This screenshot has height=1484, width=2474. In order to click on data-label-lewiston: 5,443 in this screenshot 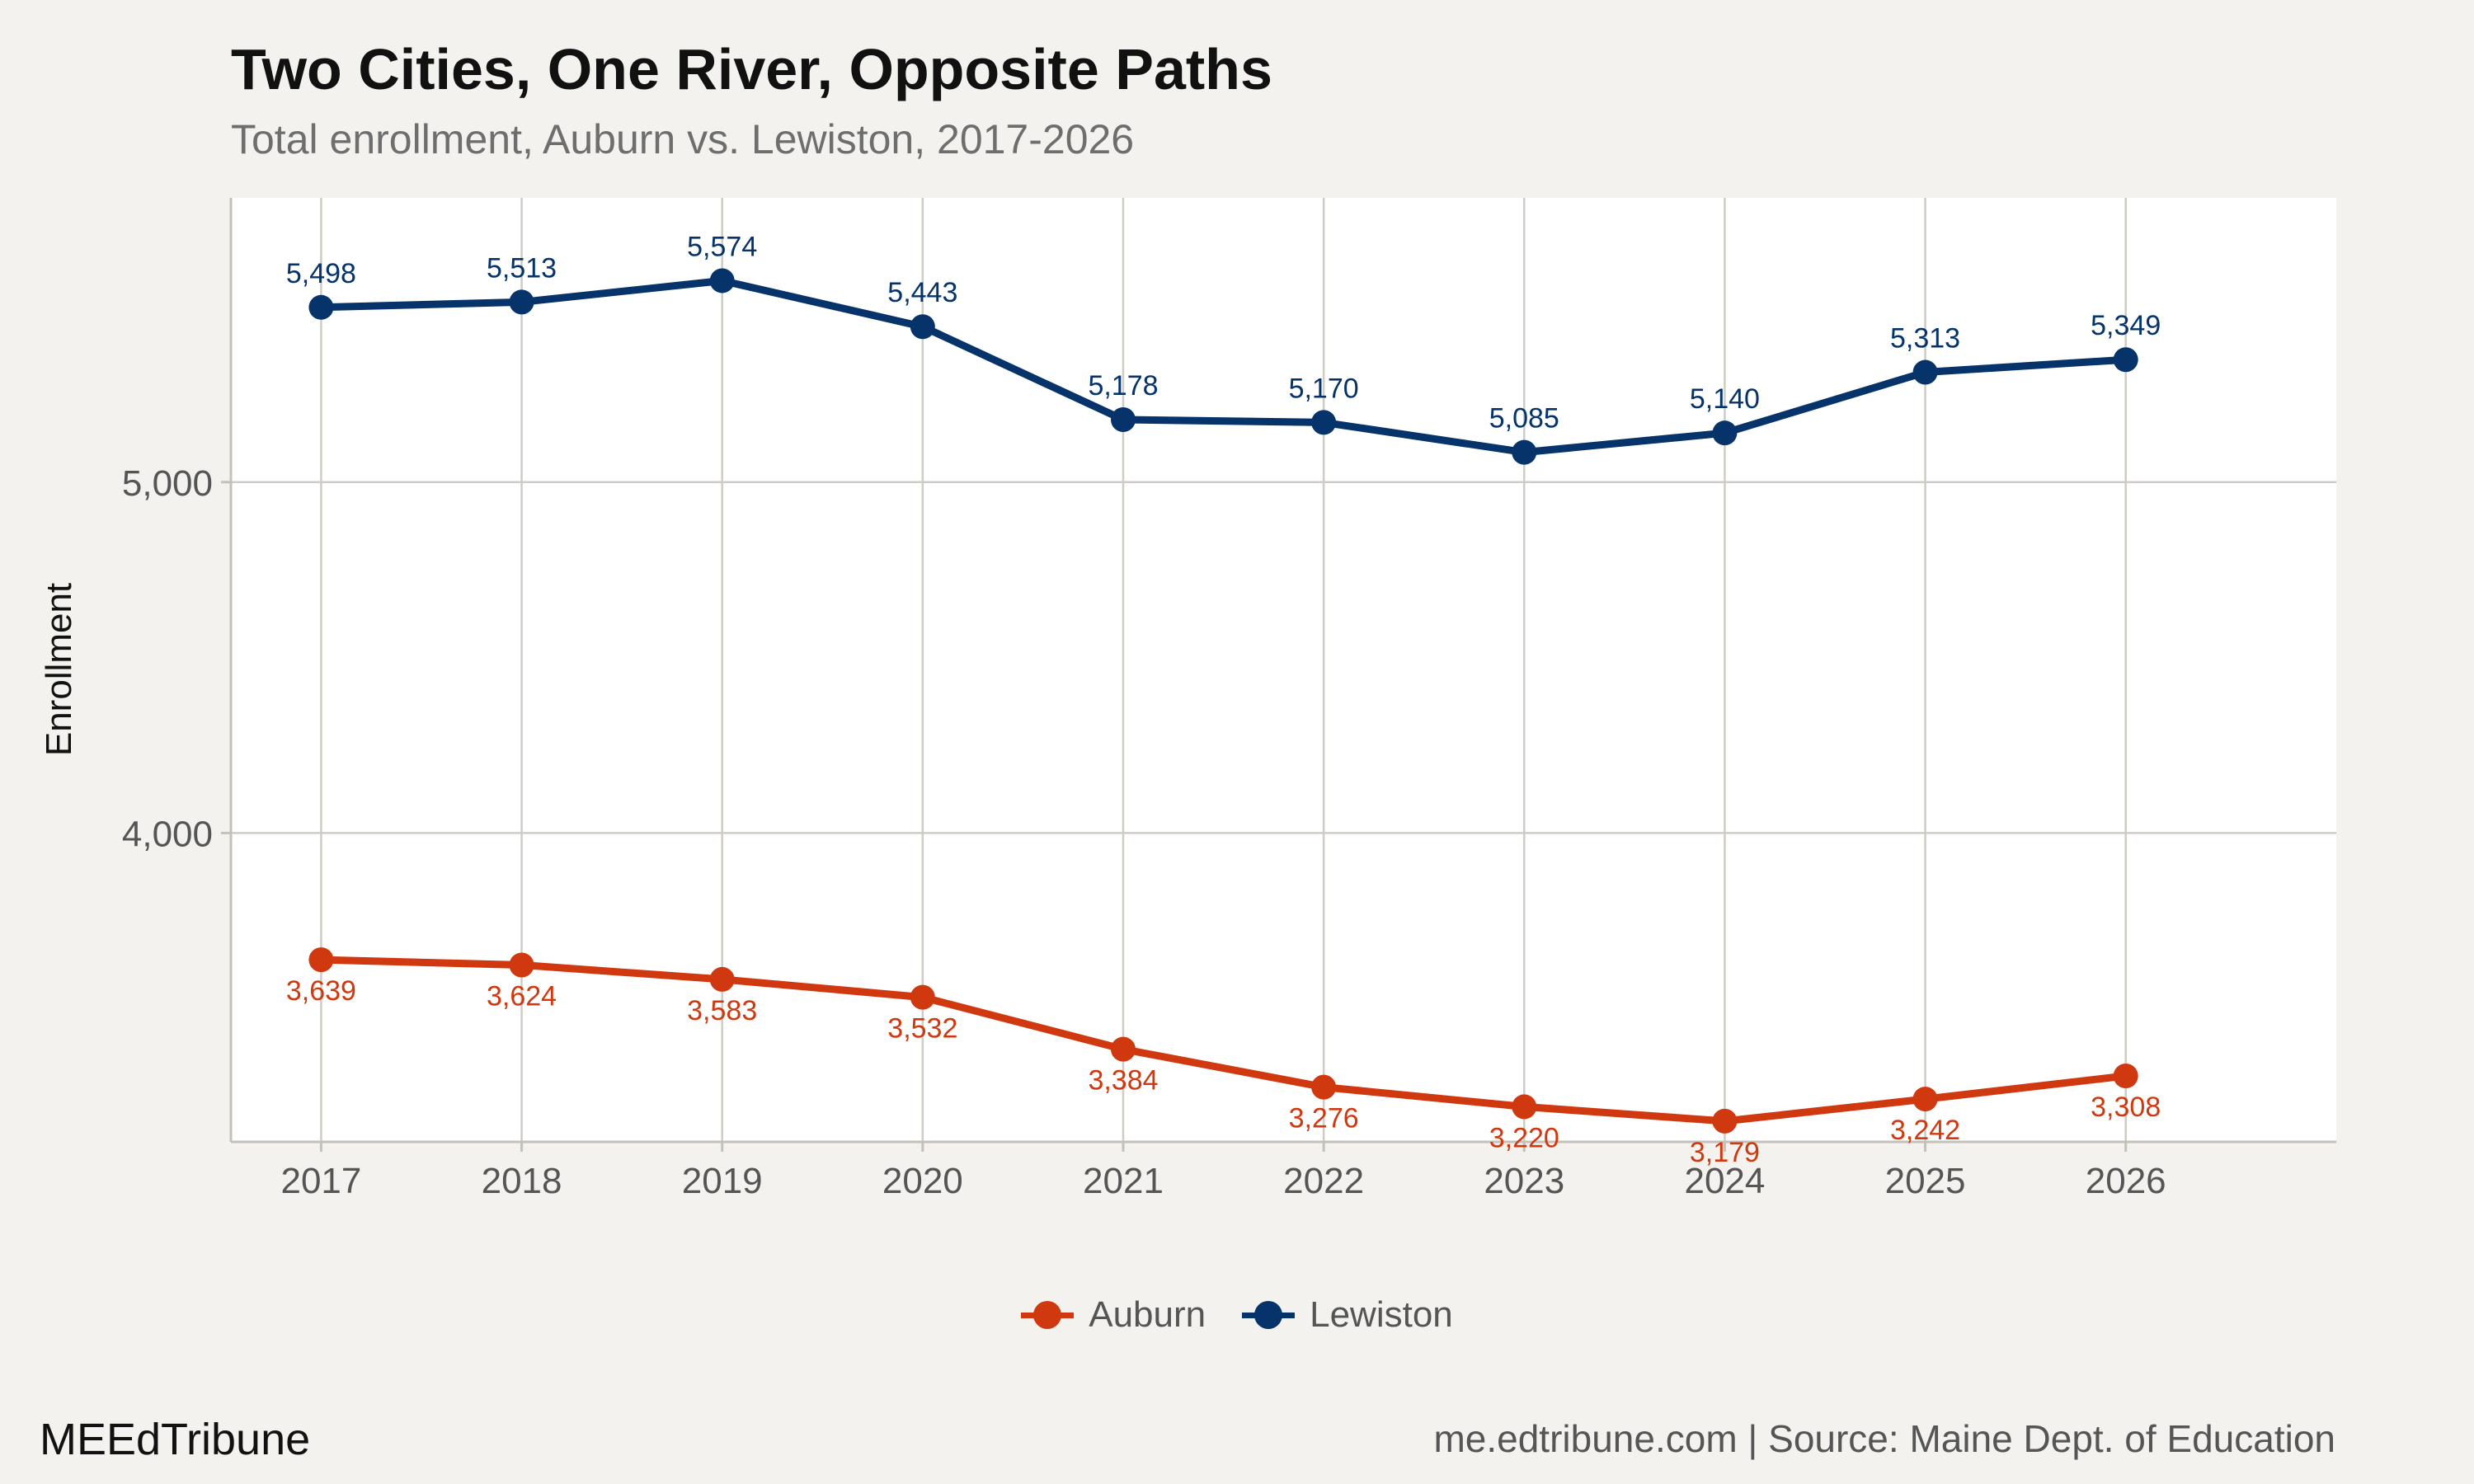, I will do `click(922, 292)`.